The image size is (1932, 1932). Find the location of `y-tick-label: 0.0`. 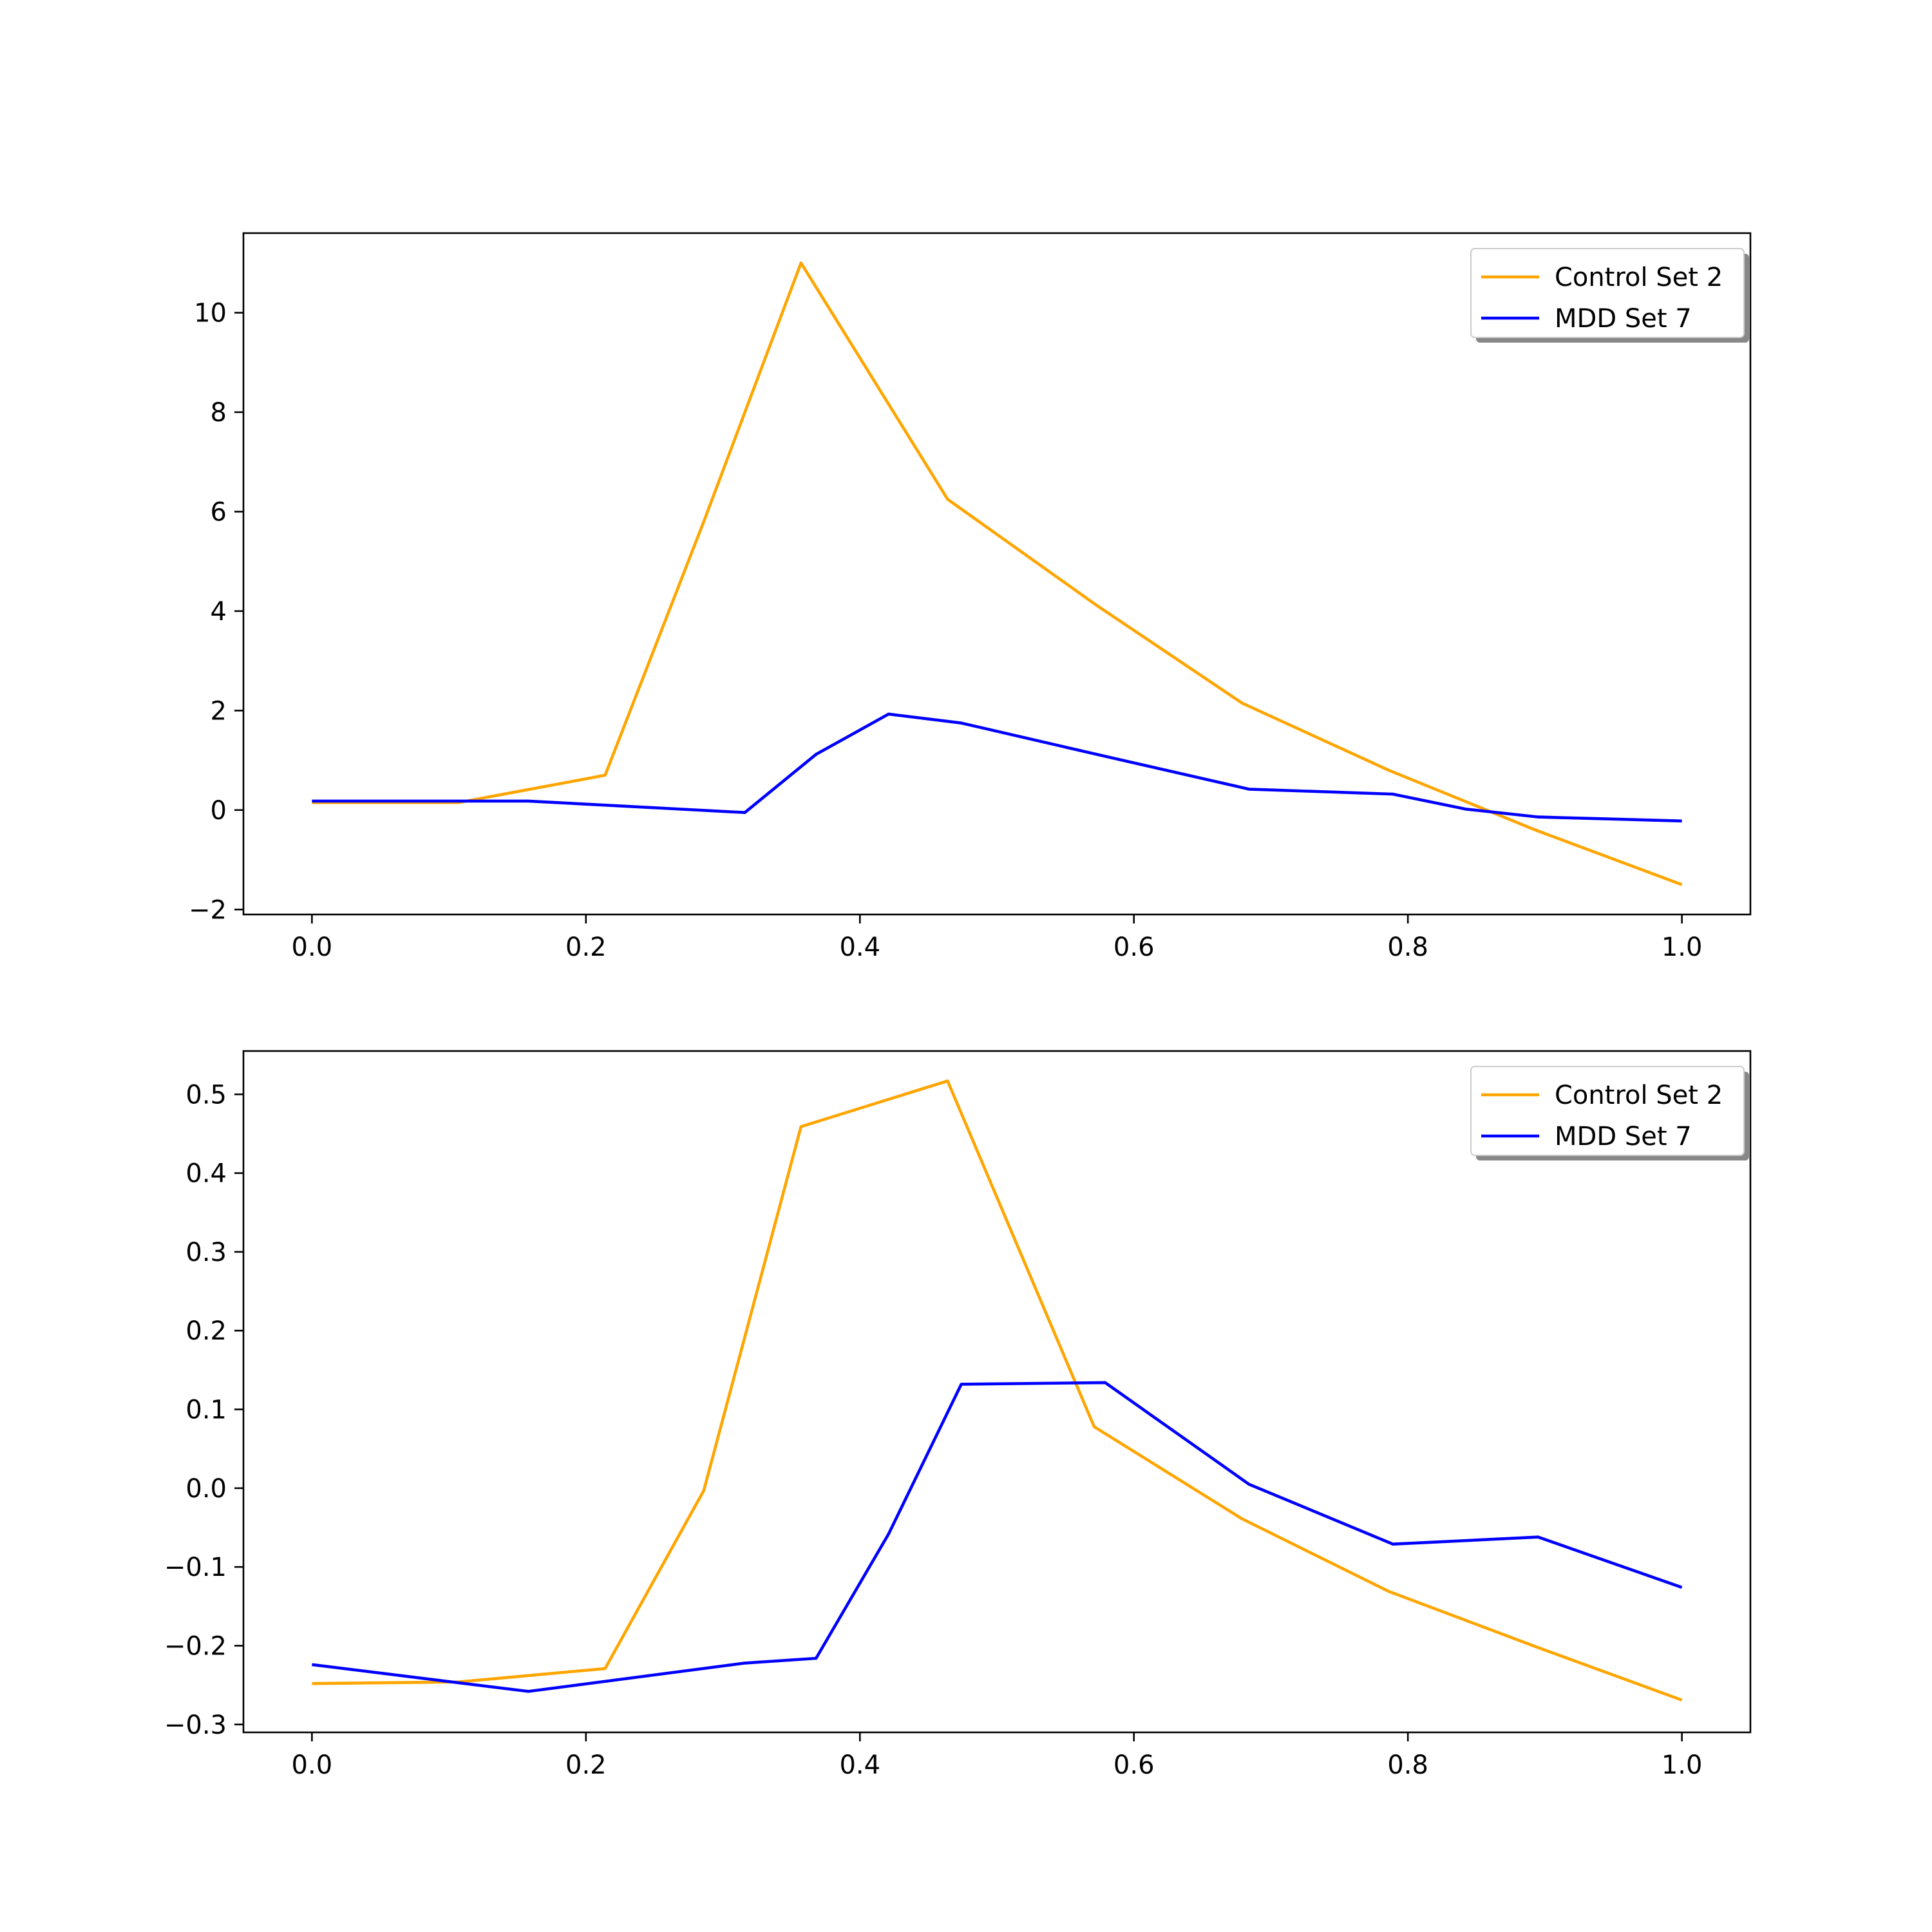

y-tick-label: 0.0 is located at coordinates (206, 1489).